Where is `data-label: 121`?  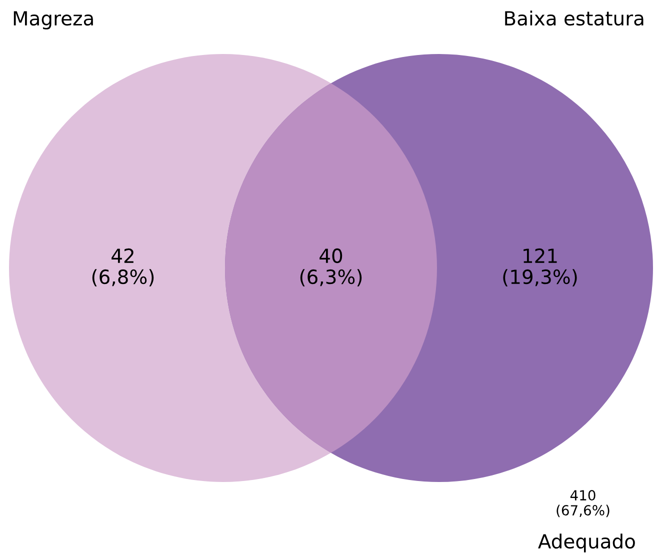
data-label: 121 is located at coordinates (540, 255).